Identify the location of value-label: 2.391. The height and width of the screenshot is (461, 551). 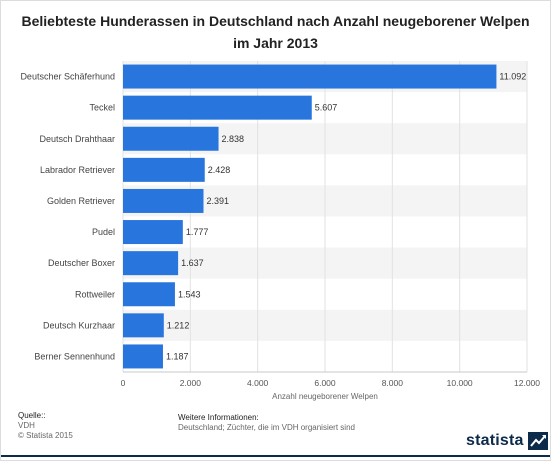
(217, 201).